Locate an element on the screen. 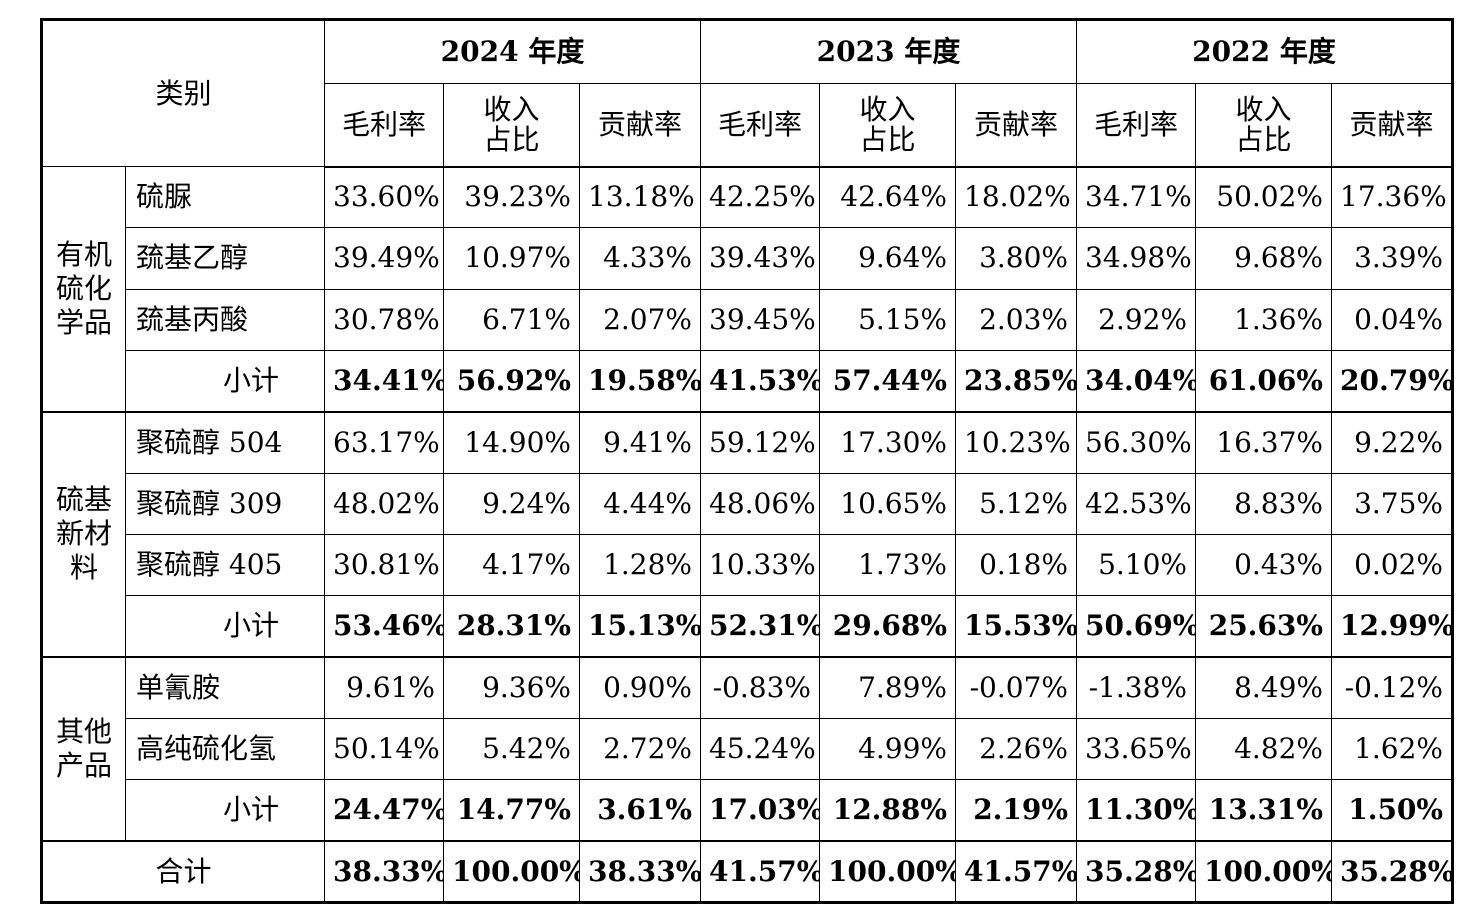  value-cell: 59.12% is located at coordinates (760, 442).